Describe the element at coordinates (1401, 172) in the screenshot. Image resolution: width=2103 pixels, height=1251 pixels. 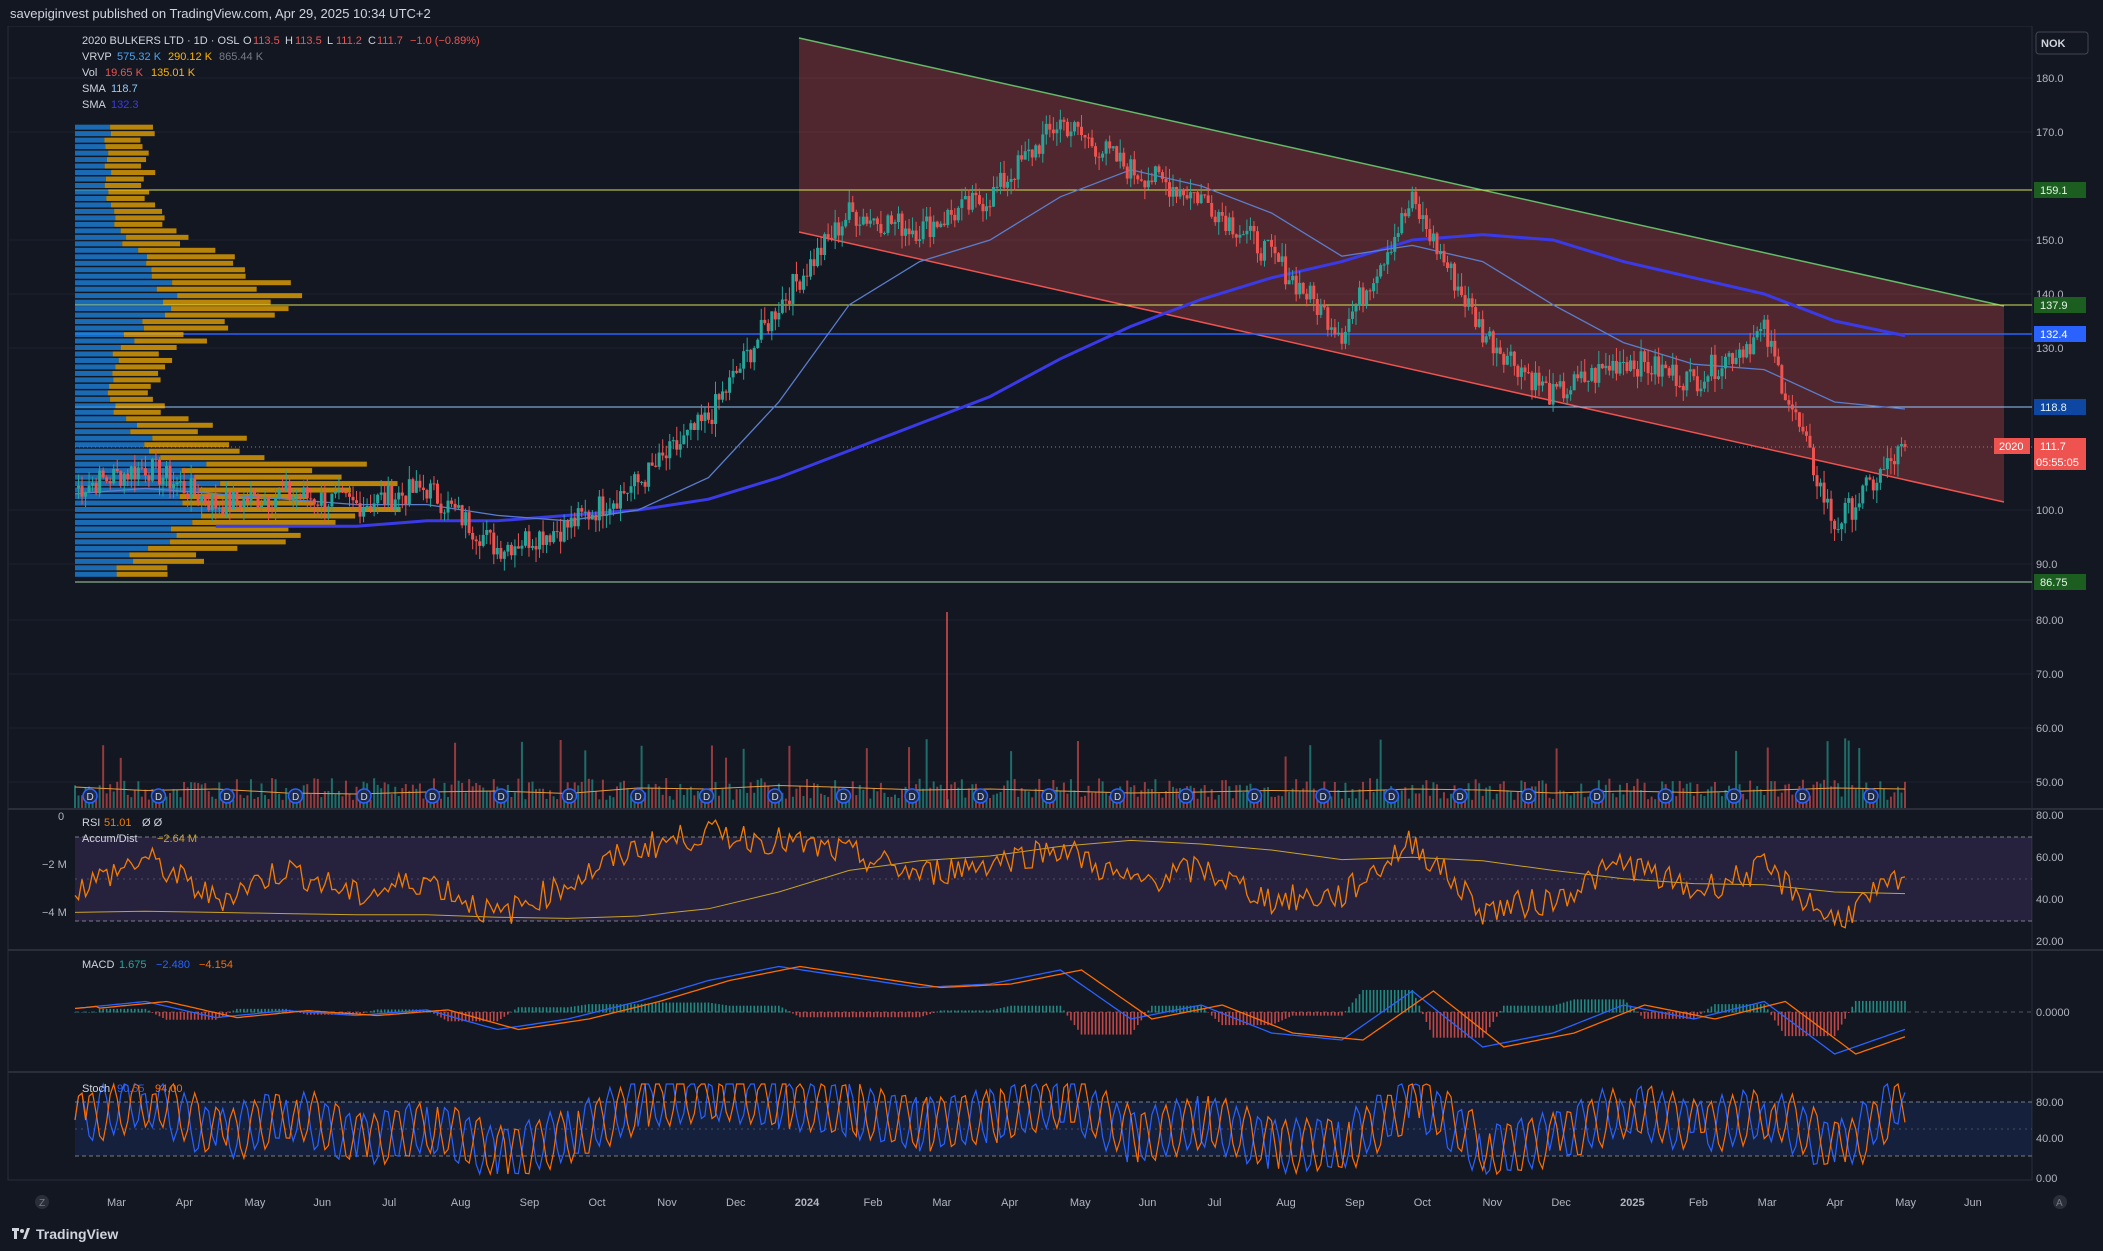
I see `channel-upper-line` at that location.